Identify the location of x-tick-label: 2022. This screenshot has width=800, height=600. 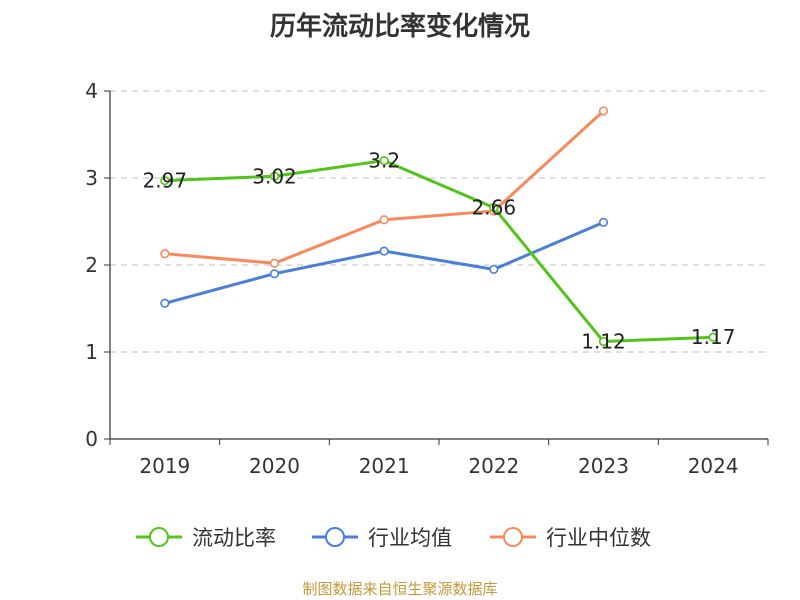
(493, 466).